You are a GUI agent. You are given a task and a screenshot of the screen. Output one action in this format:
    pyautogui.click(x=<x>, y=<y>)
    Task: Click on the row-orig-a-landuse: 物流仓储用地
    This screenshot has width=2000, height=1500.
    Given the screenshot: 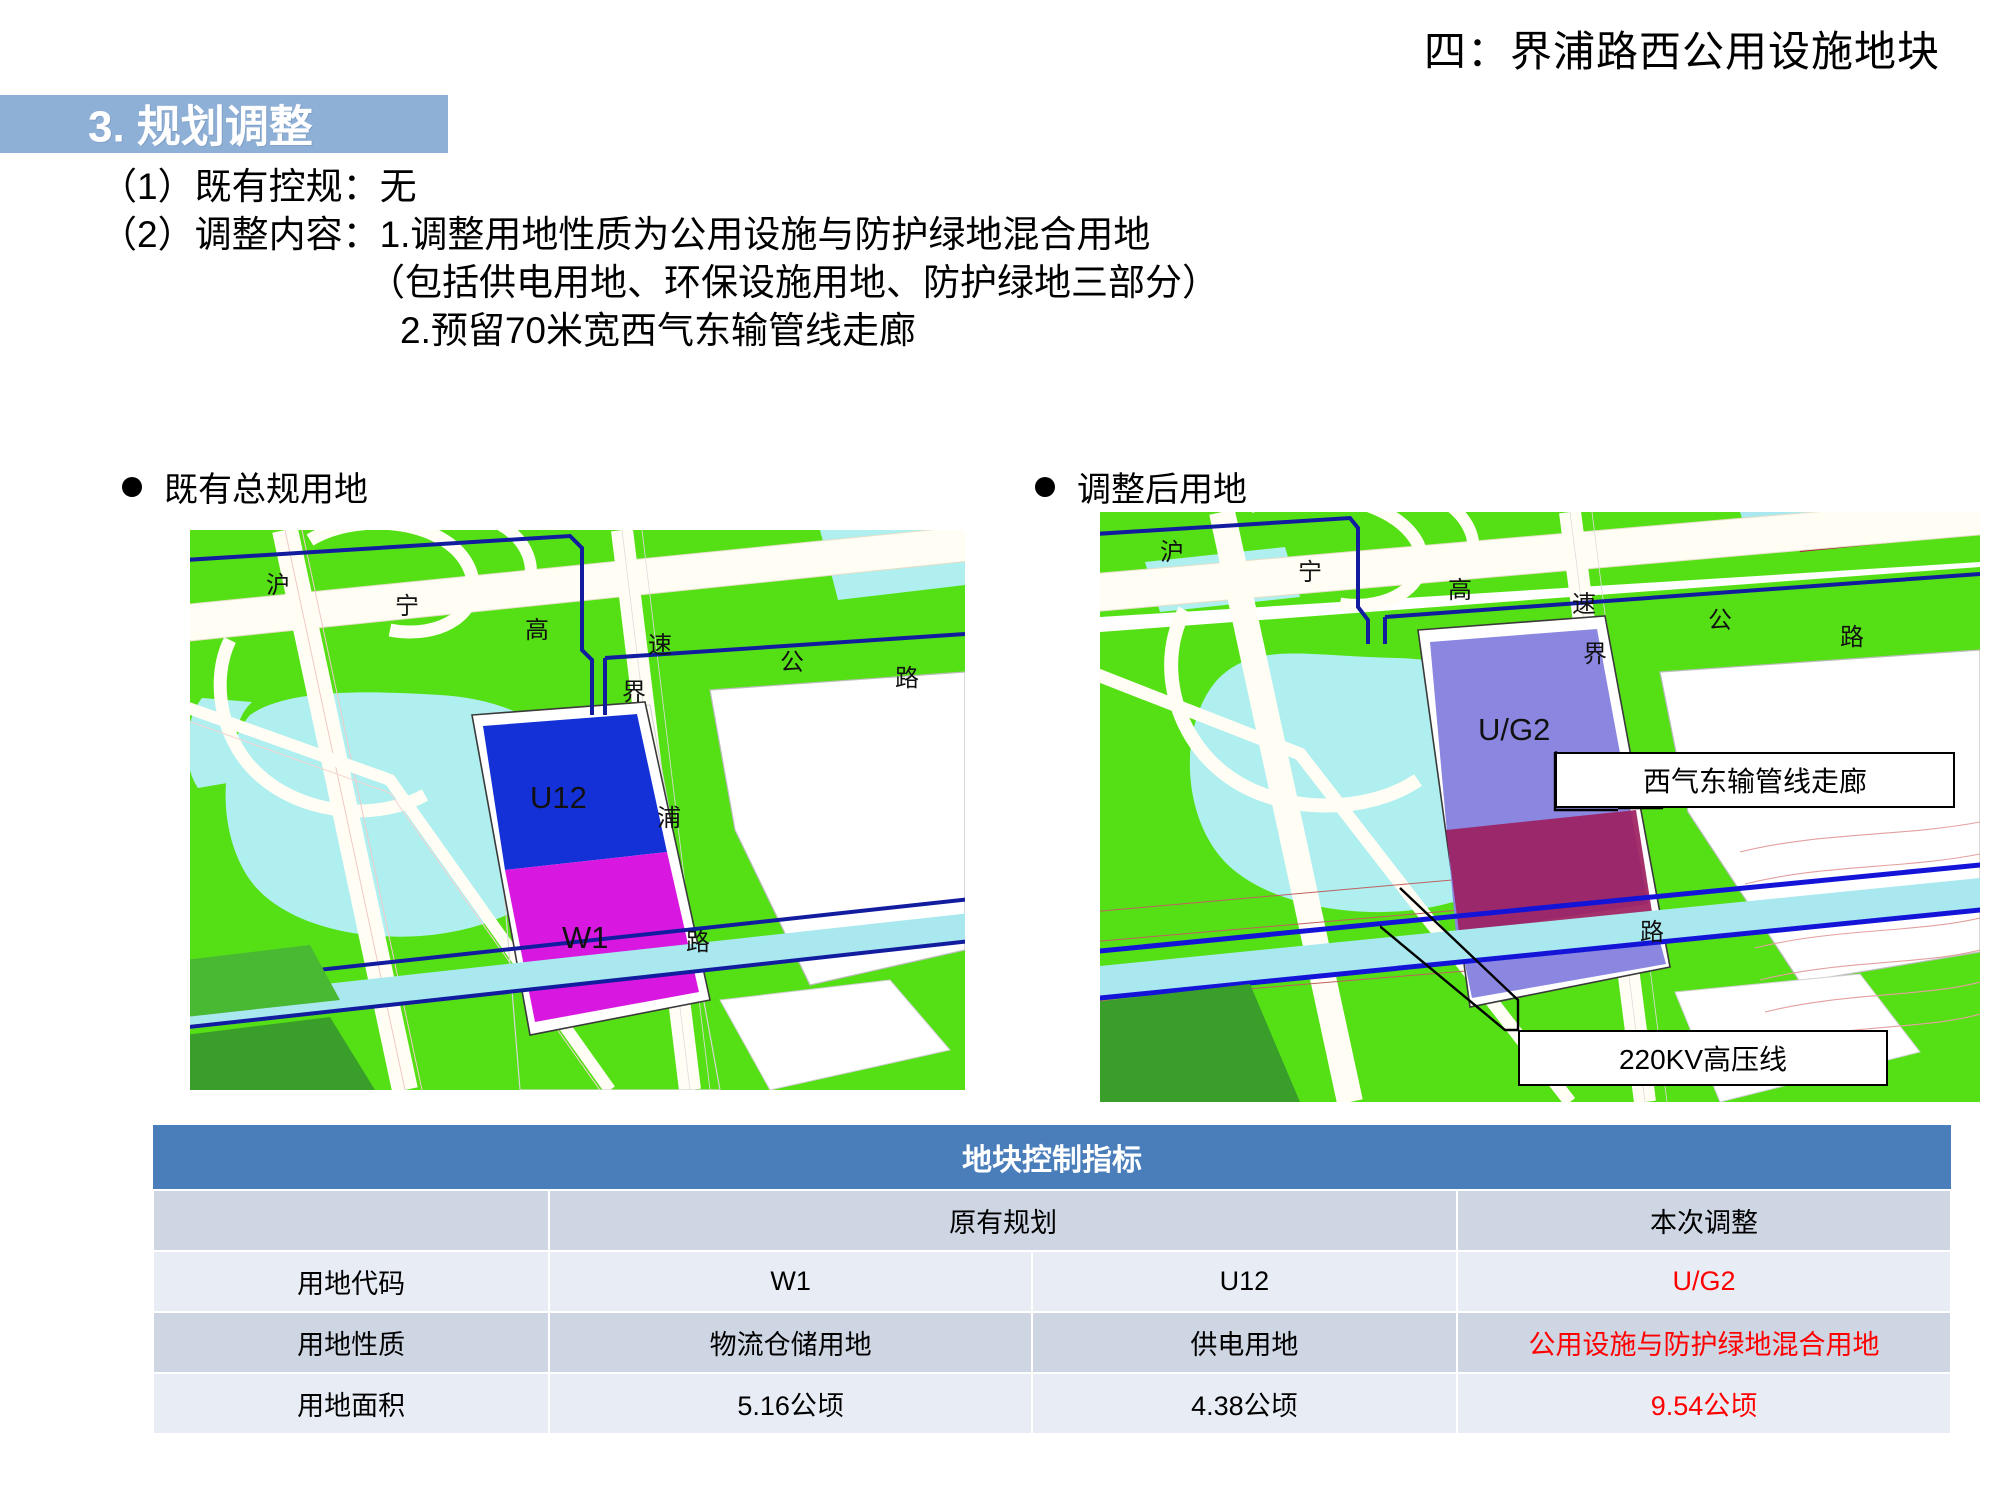 What is the action you would take?
    pyautogui.click(x=790, y=1342)
    